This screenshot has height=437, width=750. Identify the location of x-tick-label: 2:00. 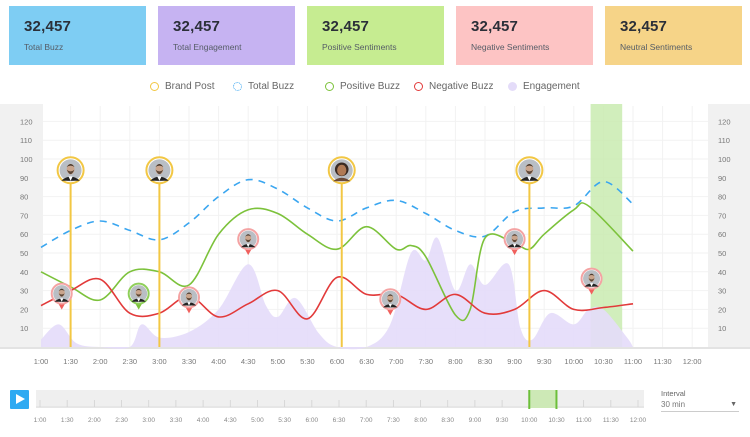
(100, 361).